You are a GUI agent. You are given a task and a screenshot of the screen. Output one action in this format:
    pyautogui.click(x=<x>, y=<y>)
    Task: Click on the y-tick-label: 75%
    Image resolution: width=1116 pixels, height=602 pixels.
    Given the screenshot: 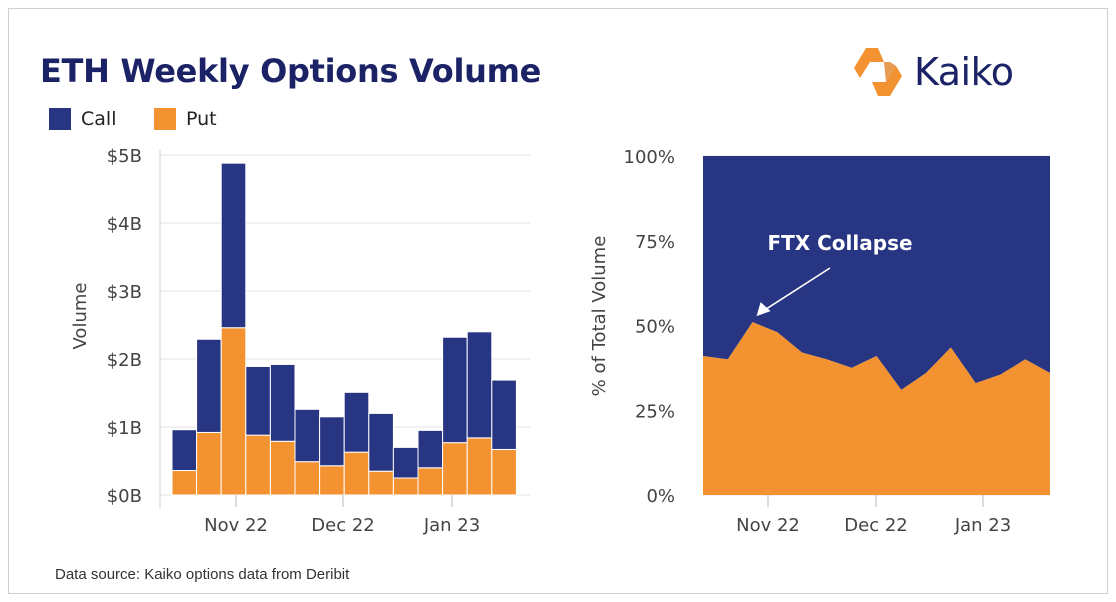 What is the action you would take?
    pyautogui.click(x=655, y=242)
    